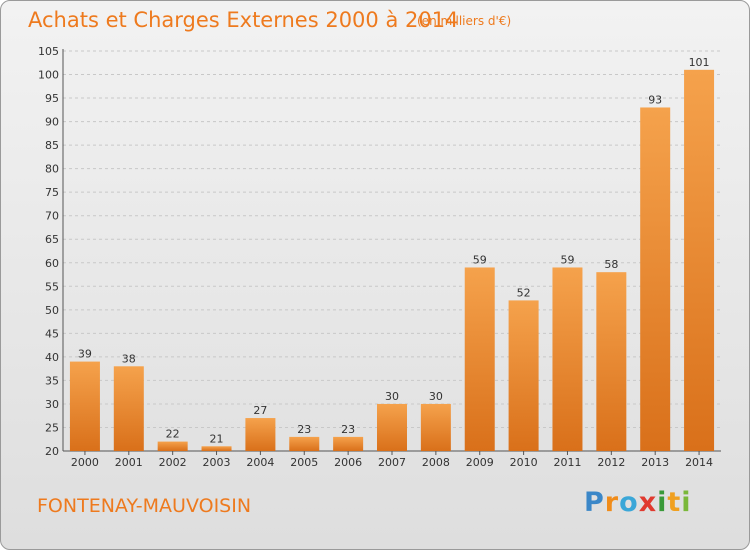 The height and width of the screenshot is (550, 750). I want to click on proxiti-logo: Proxiti, so click(638, 502).